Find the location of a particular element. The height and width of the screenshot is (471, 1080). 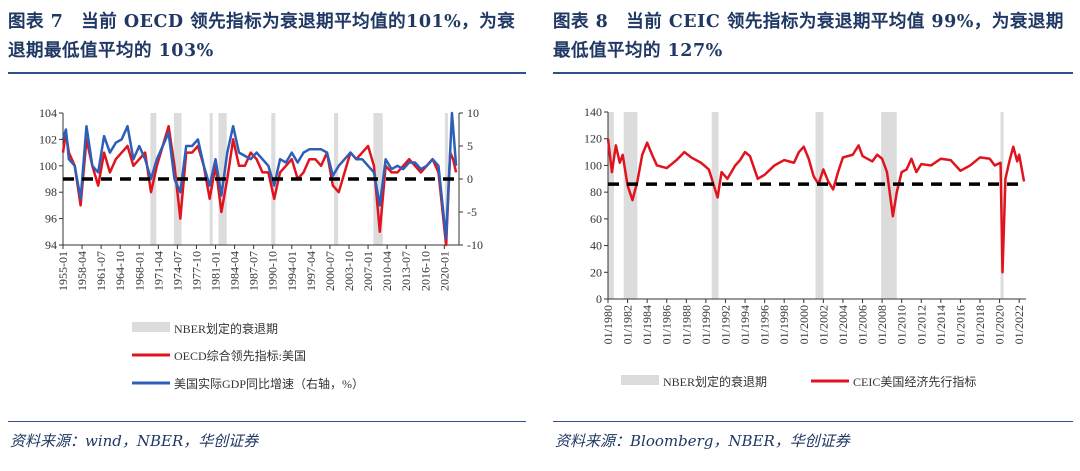

y-tick-label: 20 is located at coordinates (596, 272).